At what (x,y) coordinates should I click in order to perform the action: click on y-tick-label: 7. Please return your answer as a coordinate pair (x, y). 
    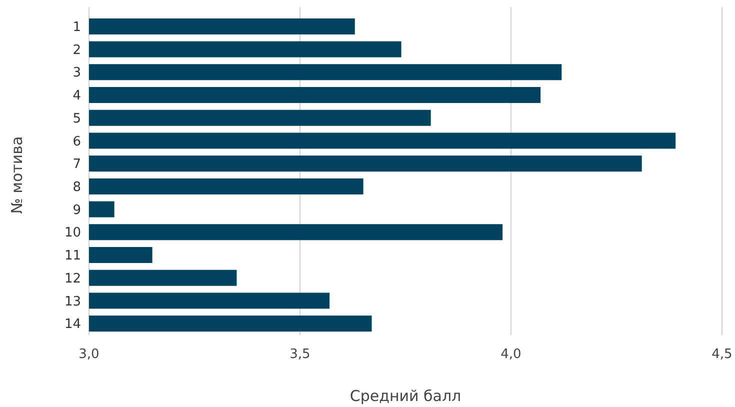
    Looking at the image, I should click on (76, 164).